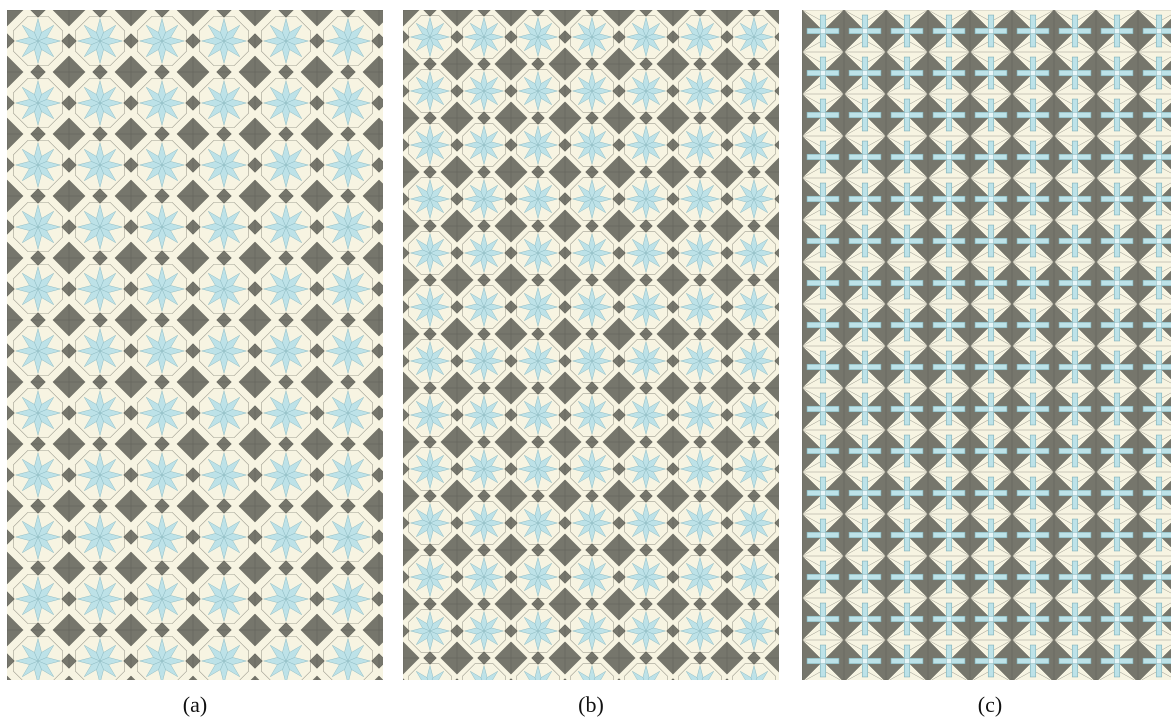  Describe the element at coordinates (990, 704) in the screenshot. I see `caption-c: (c)` at that location.